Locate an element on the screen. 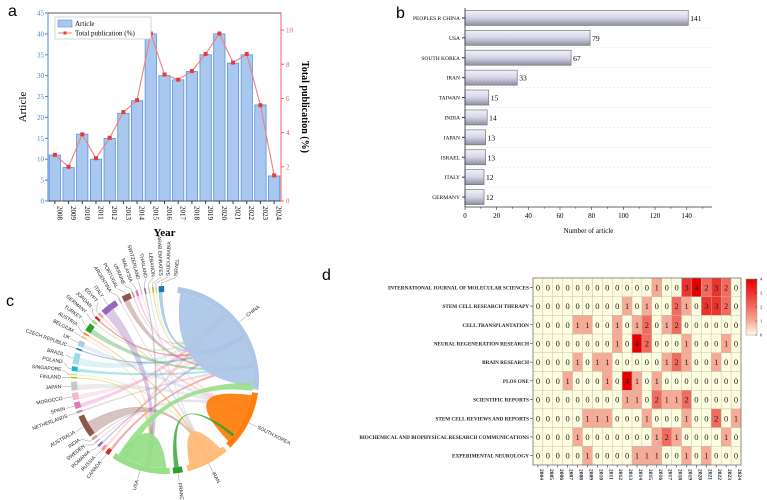 The width and height of the screenshot is (767, 500). country-node-label: LEBANON is located at coordinates (151, 265).